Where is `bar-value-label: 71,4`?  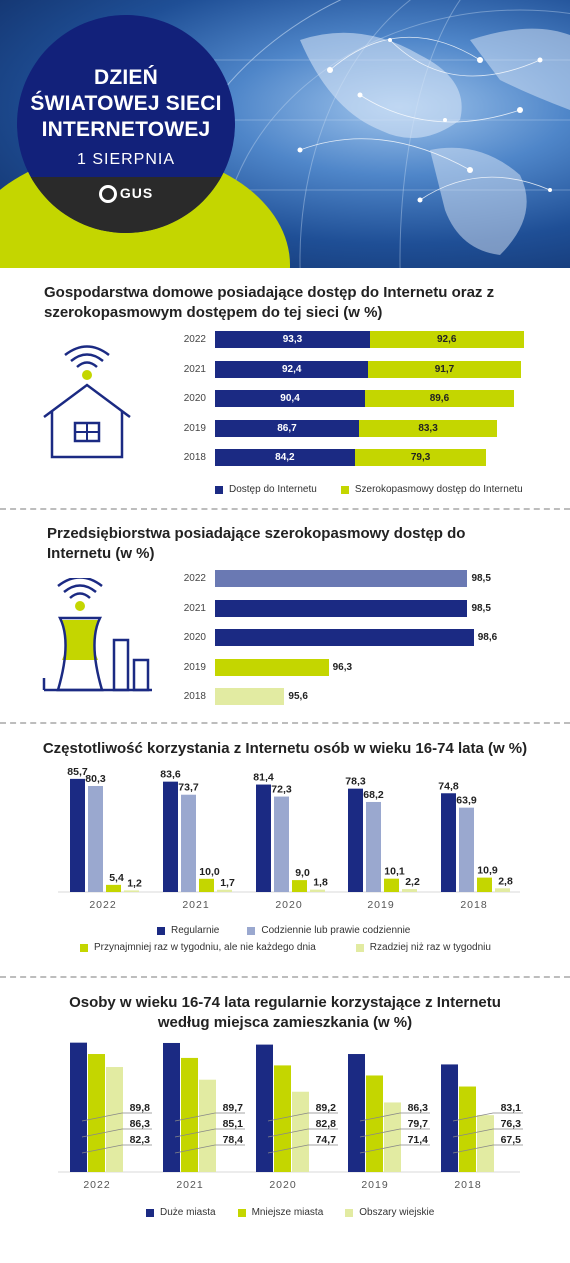
bar-value-label: 71,4 is located at coordinates (418, 1140).